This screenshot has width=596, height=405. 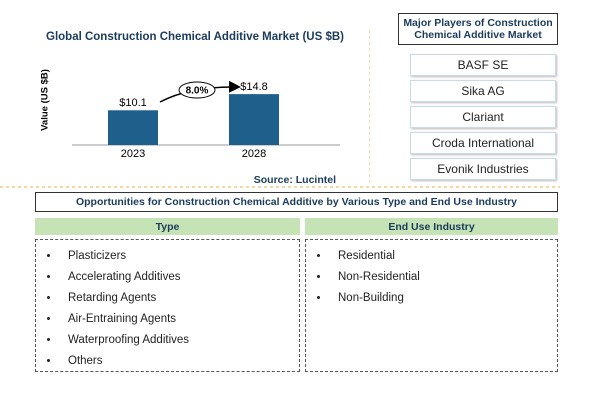 I want to click on list-item: Air-Entraining Agents, so click(x=179, y=319).